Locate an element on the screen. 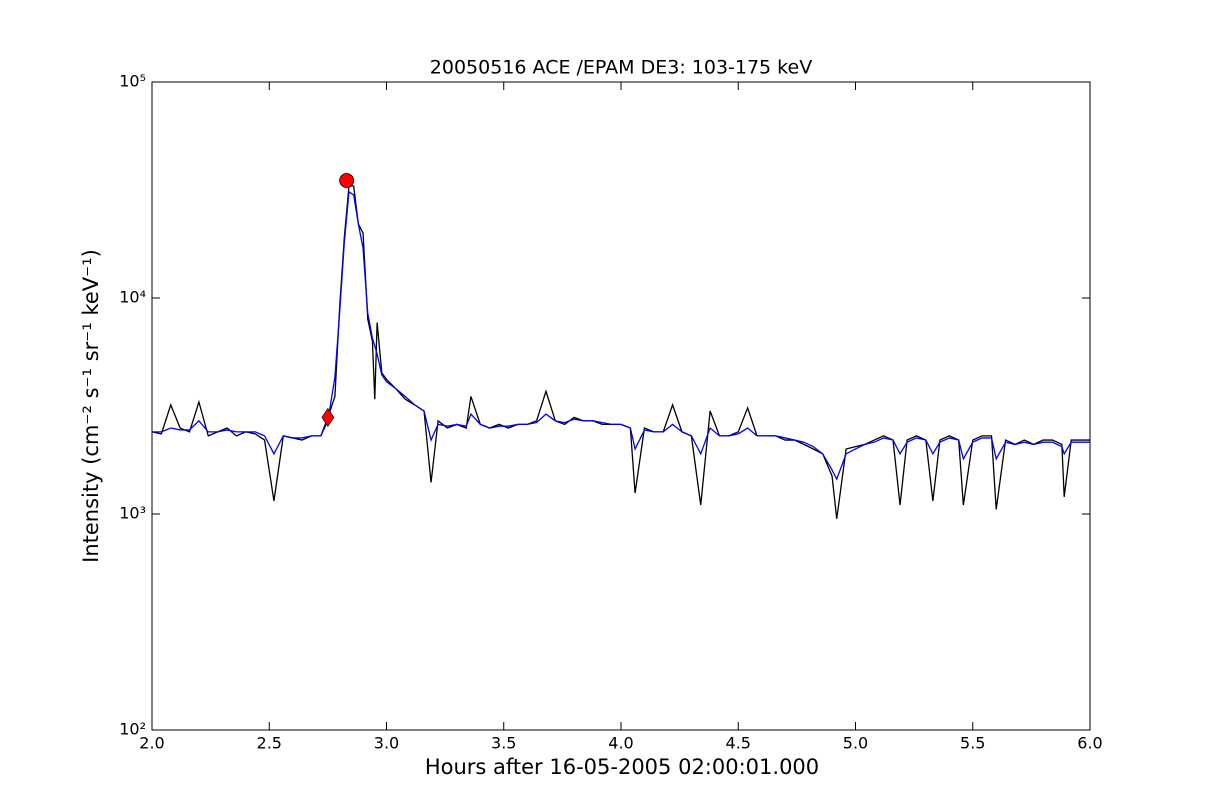  y-tick-label: 10³ is located at coordinates (132, 513).